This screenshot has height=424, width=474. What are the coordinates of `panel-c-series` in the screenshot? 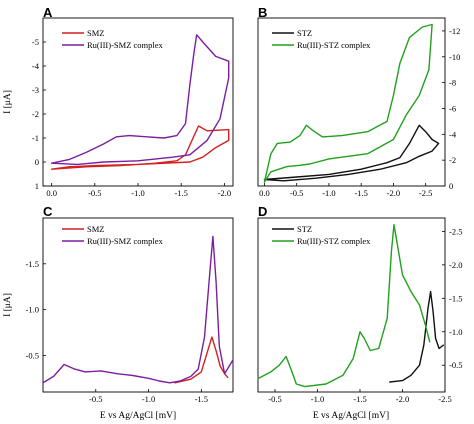 It's located at (138, 309).